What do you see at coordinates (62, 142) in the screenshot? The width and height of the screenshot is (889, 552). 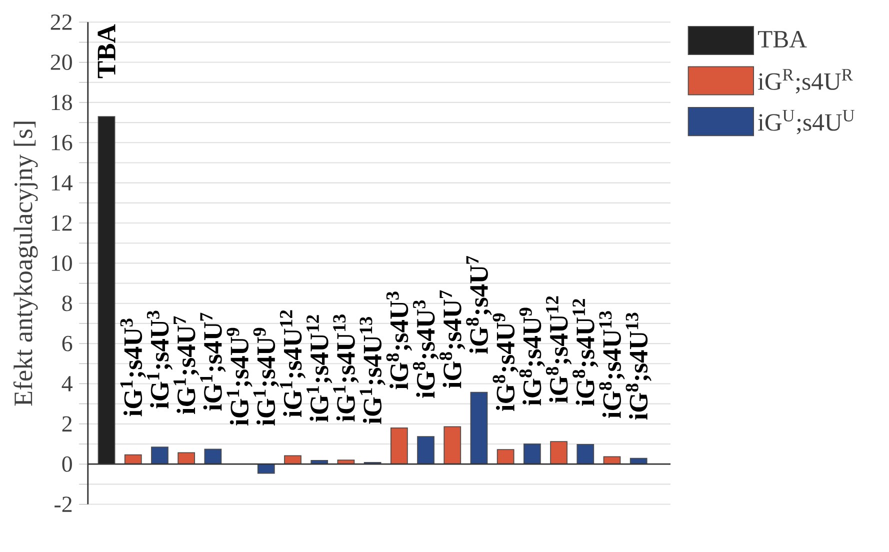 I see `y-tick-label: 16` at bounding box center [62, 142].